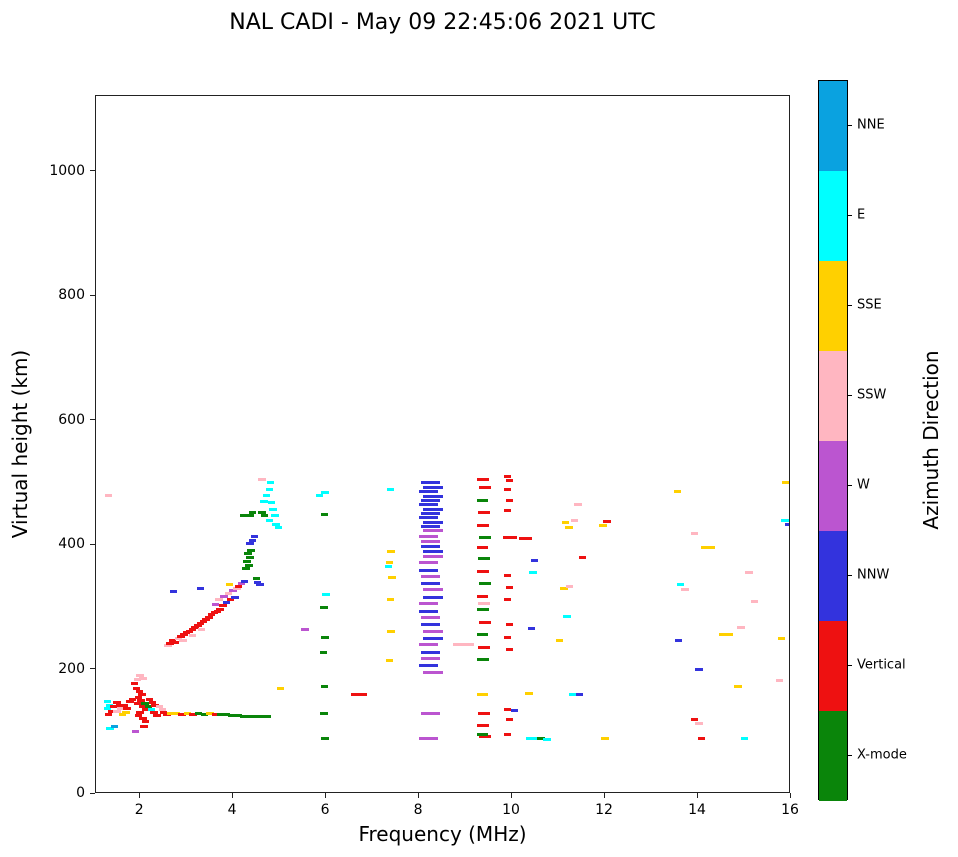 Image resolution: width=958 pixels, height=857 pixels. Describe the element at coordinates (861, 215) in the screenshot. I see `colorbar-label-e: E` at that location.